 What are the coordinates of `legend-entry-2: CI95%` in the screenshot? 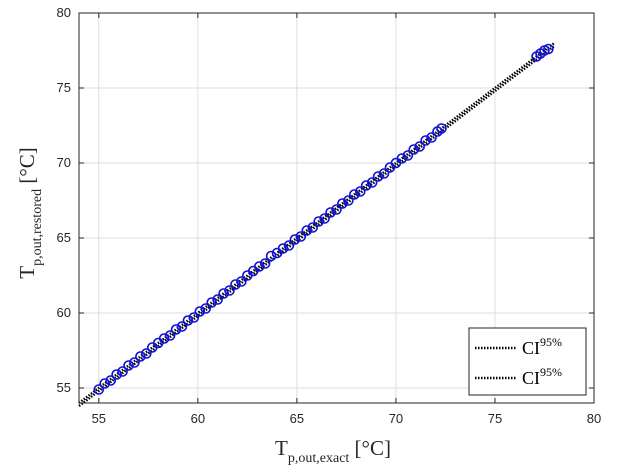 It's located at (542, 376).